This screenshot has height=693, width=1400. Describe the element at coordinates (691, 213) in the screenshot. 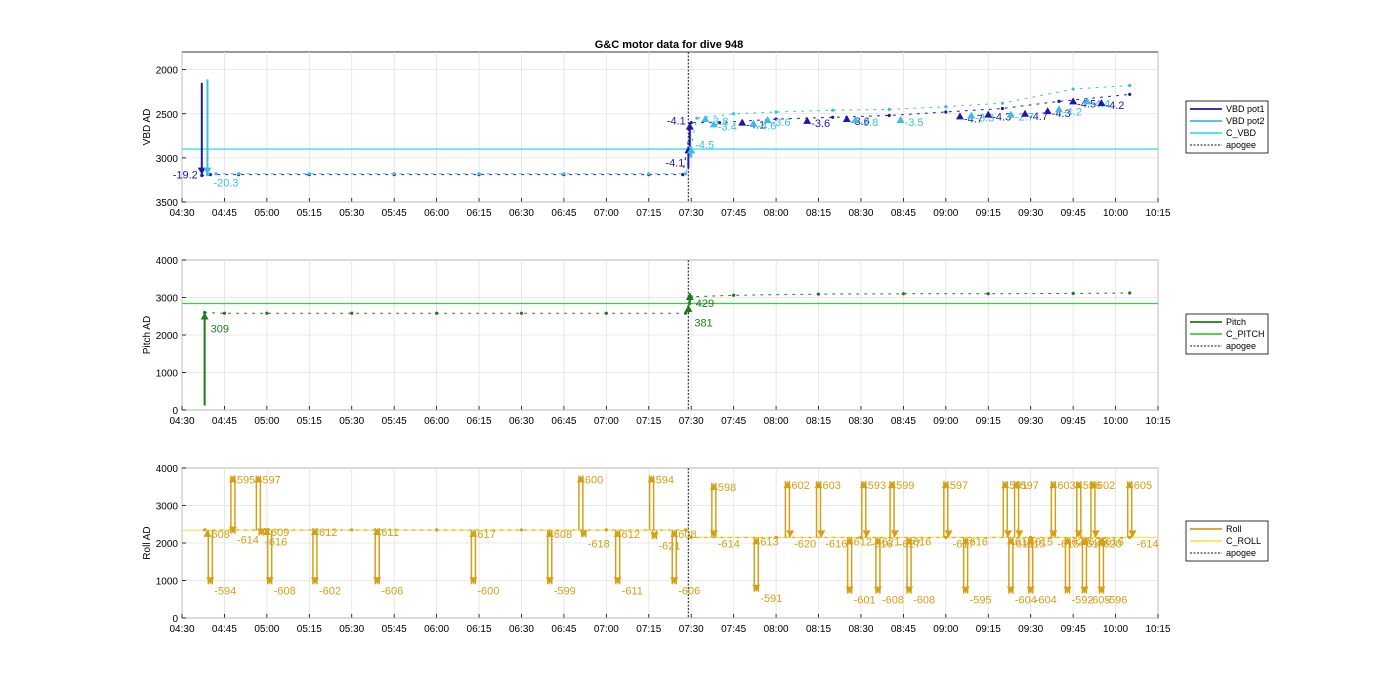

I see `x-tick-label: 07:30` at that location.